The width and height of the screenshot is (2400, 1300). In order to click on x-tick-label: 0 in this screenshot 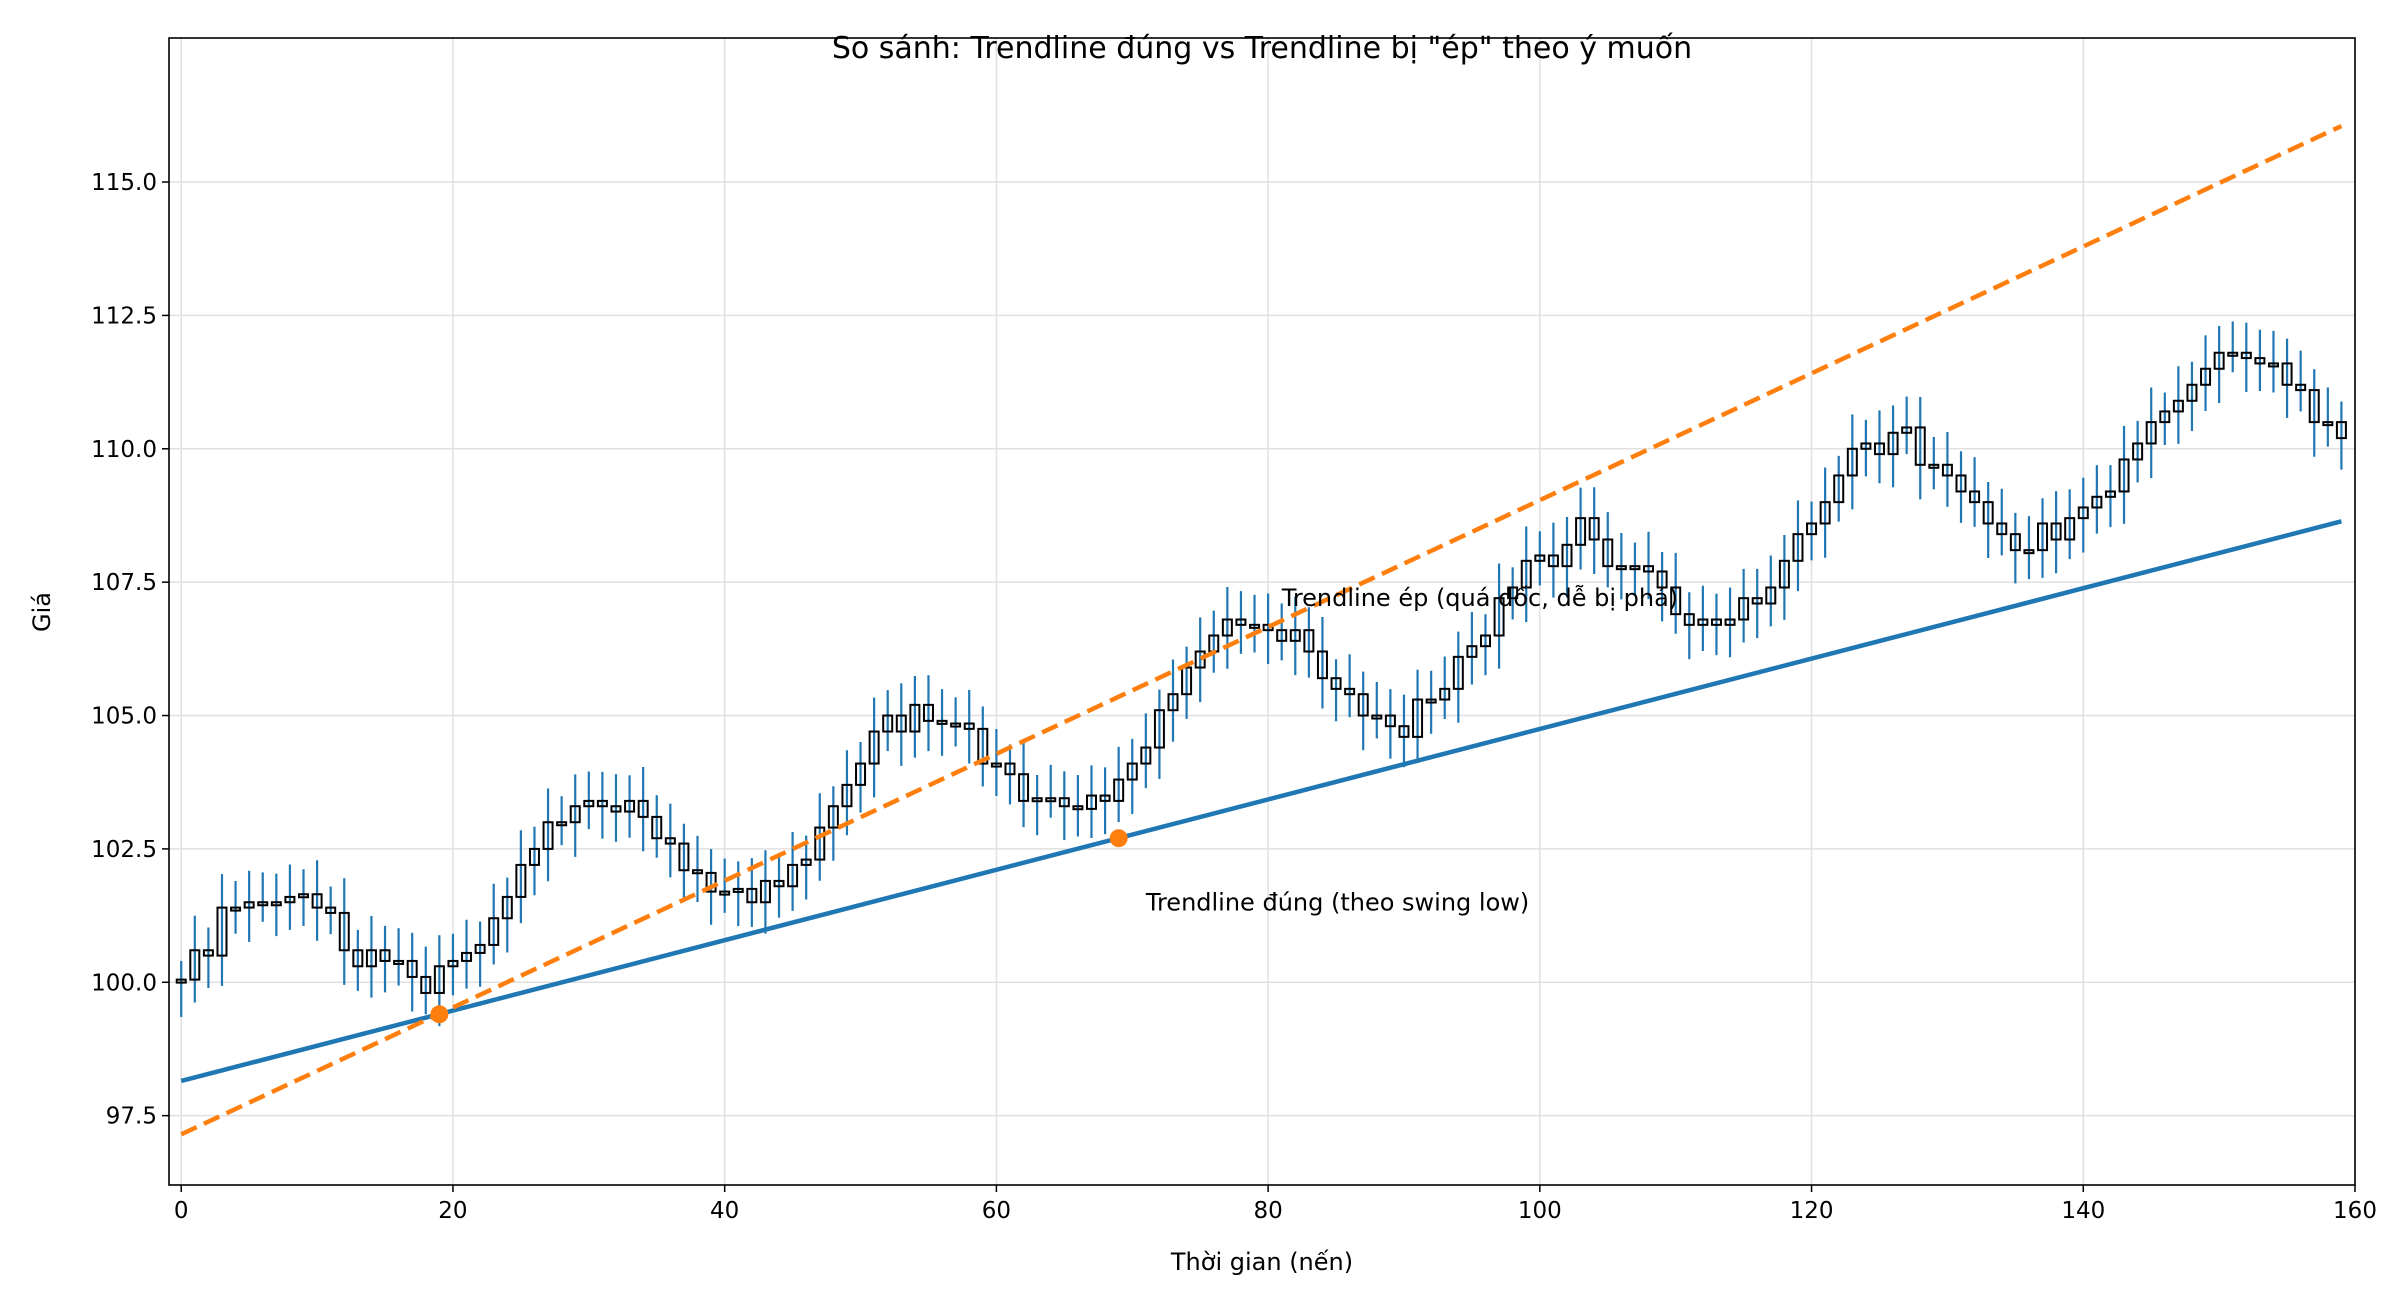, I will do `click(181, 1211)`.